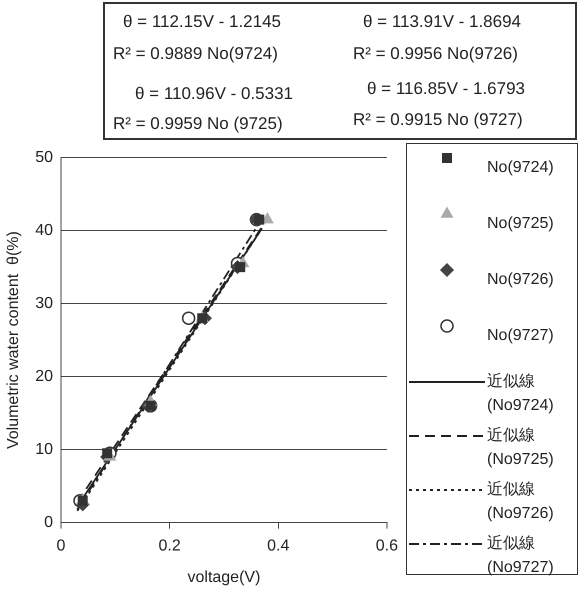  What do you see at coordinates (446, 89) in the screenshot?
I see `text: θ = 116.85V - 1.6793` at bounding box center [446, 89].